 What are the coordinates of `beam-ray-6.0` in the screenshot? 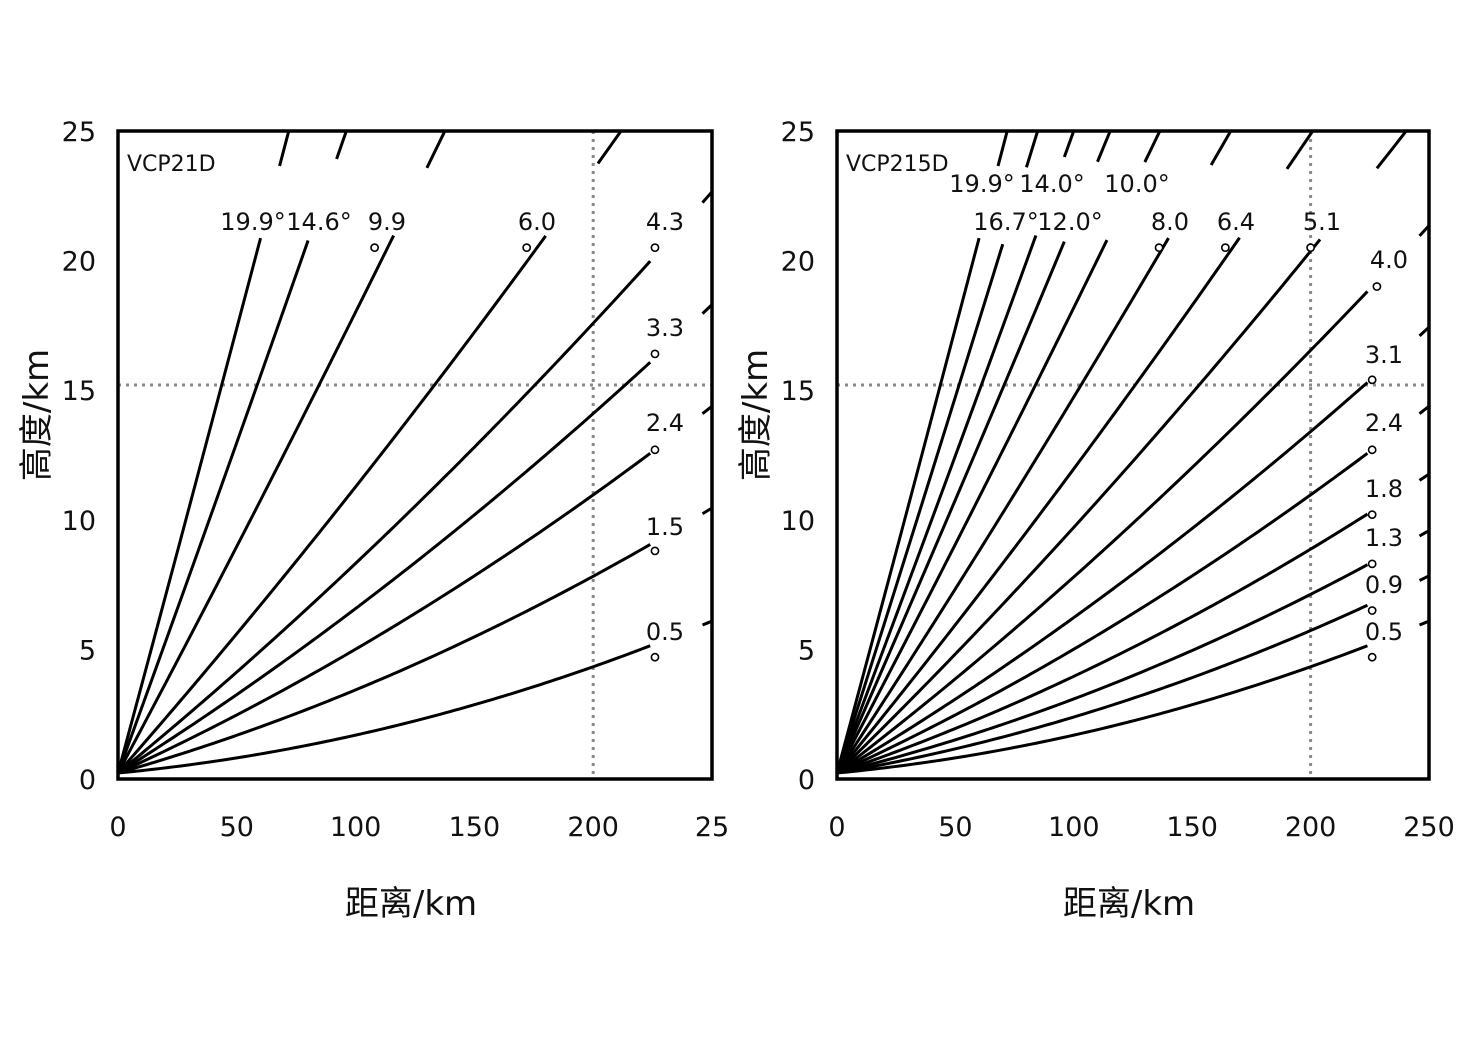 It's located at (332, 504).